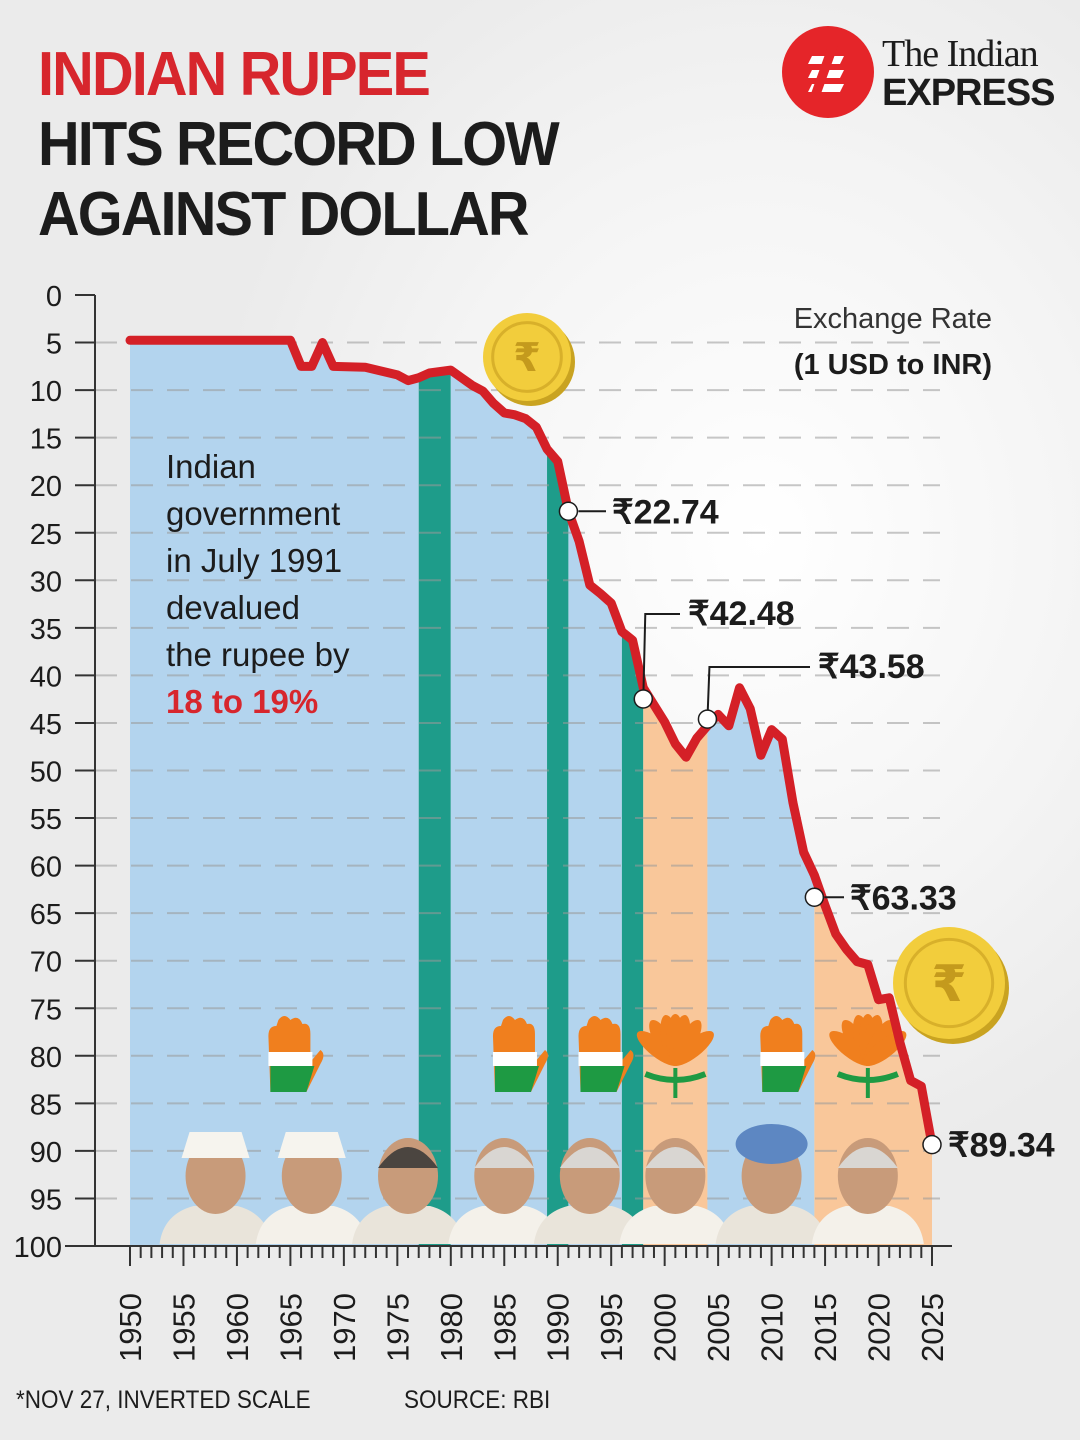  What do you see at coordinates (290, 1327) in the screenshot?
I see `x-tick-label: 1965` at bounding box center [290, 1327].